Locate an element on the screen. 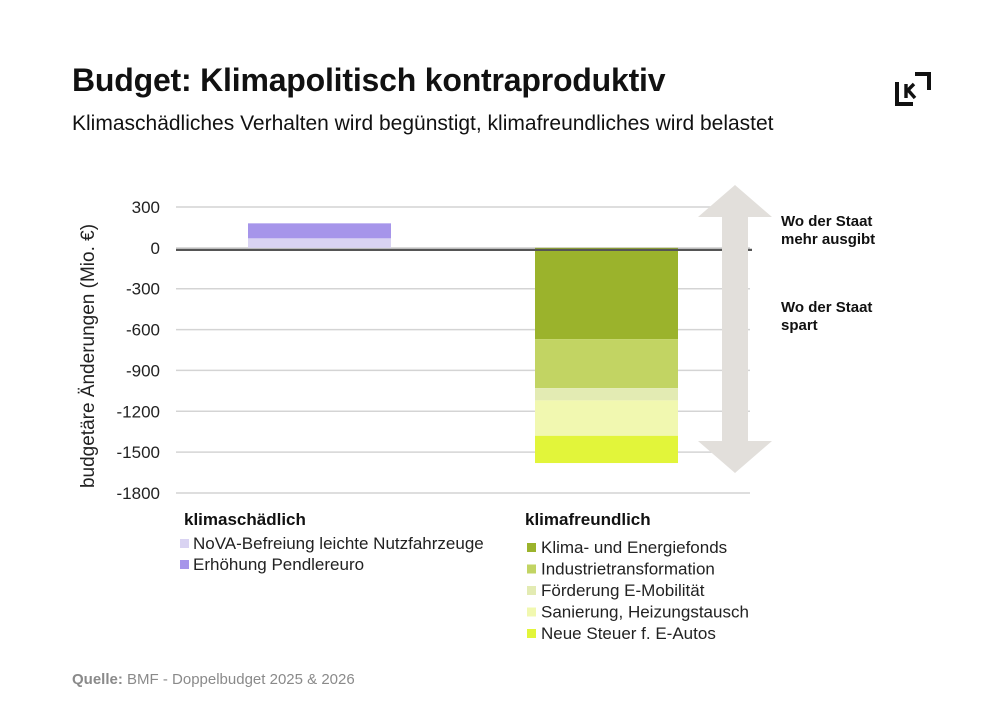  legend-label: Klima- und Energiefonds is located at coordinates (634, 547).